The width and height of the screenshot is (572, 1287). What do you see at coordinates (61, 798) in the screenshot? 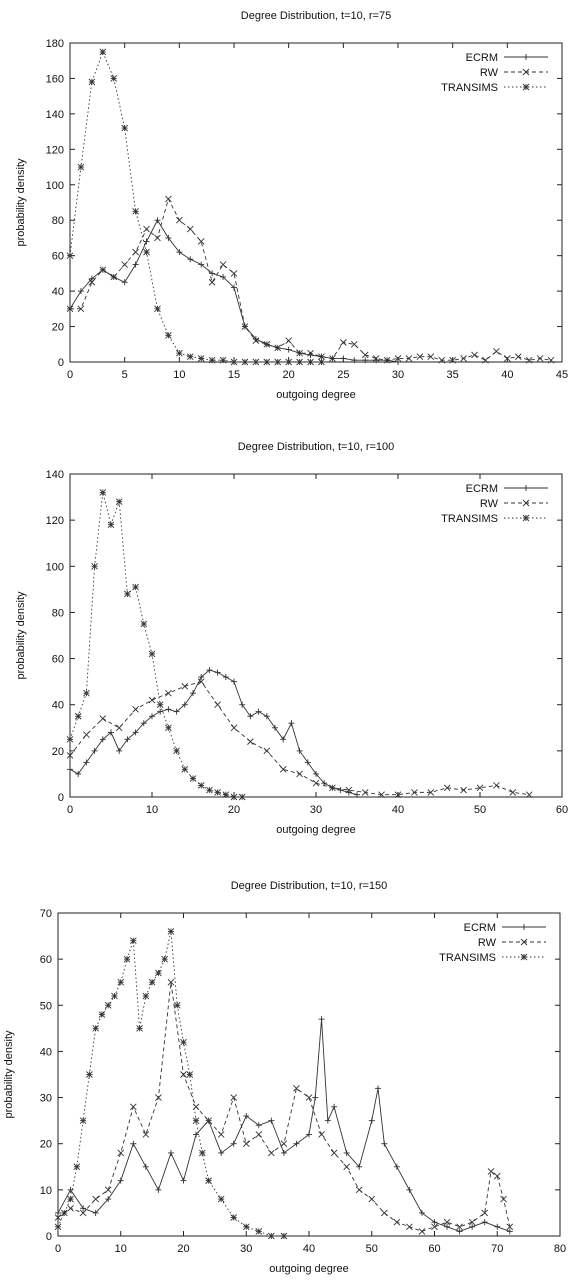
I see `y-tick-label: 0` at bounding box center [61, 798].